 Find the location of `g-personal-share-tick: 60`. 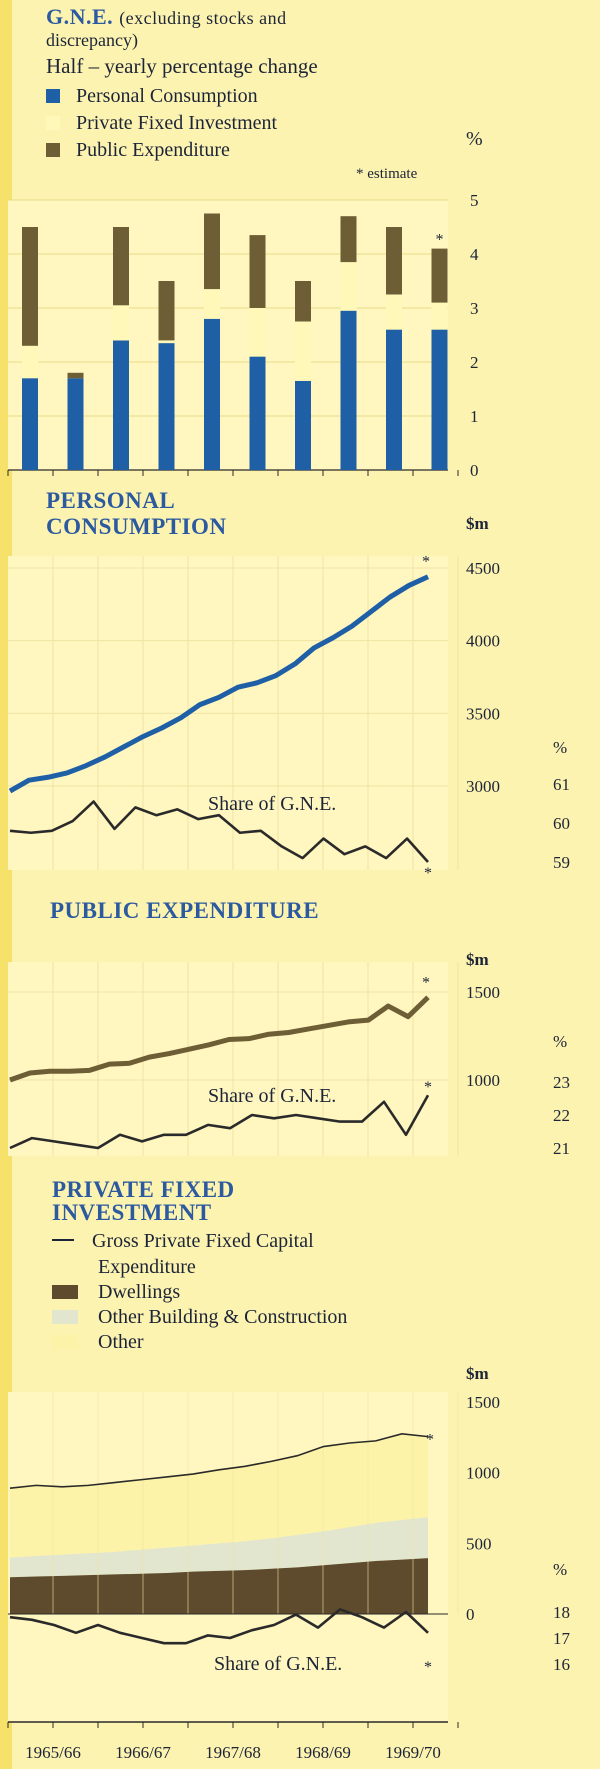

g-personal-share-tick: 60 is located at coordinates (561, 823).